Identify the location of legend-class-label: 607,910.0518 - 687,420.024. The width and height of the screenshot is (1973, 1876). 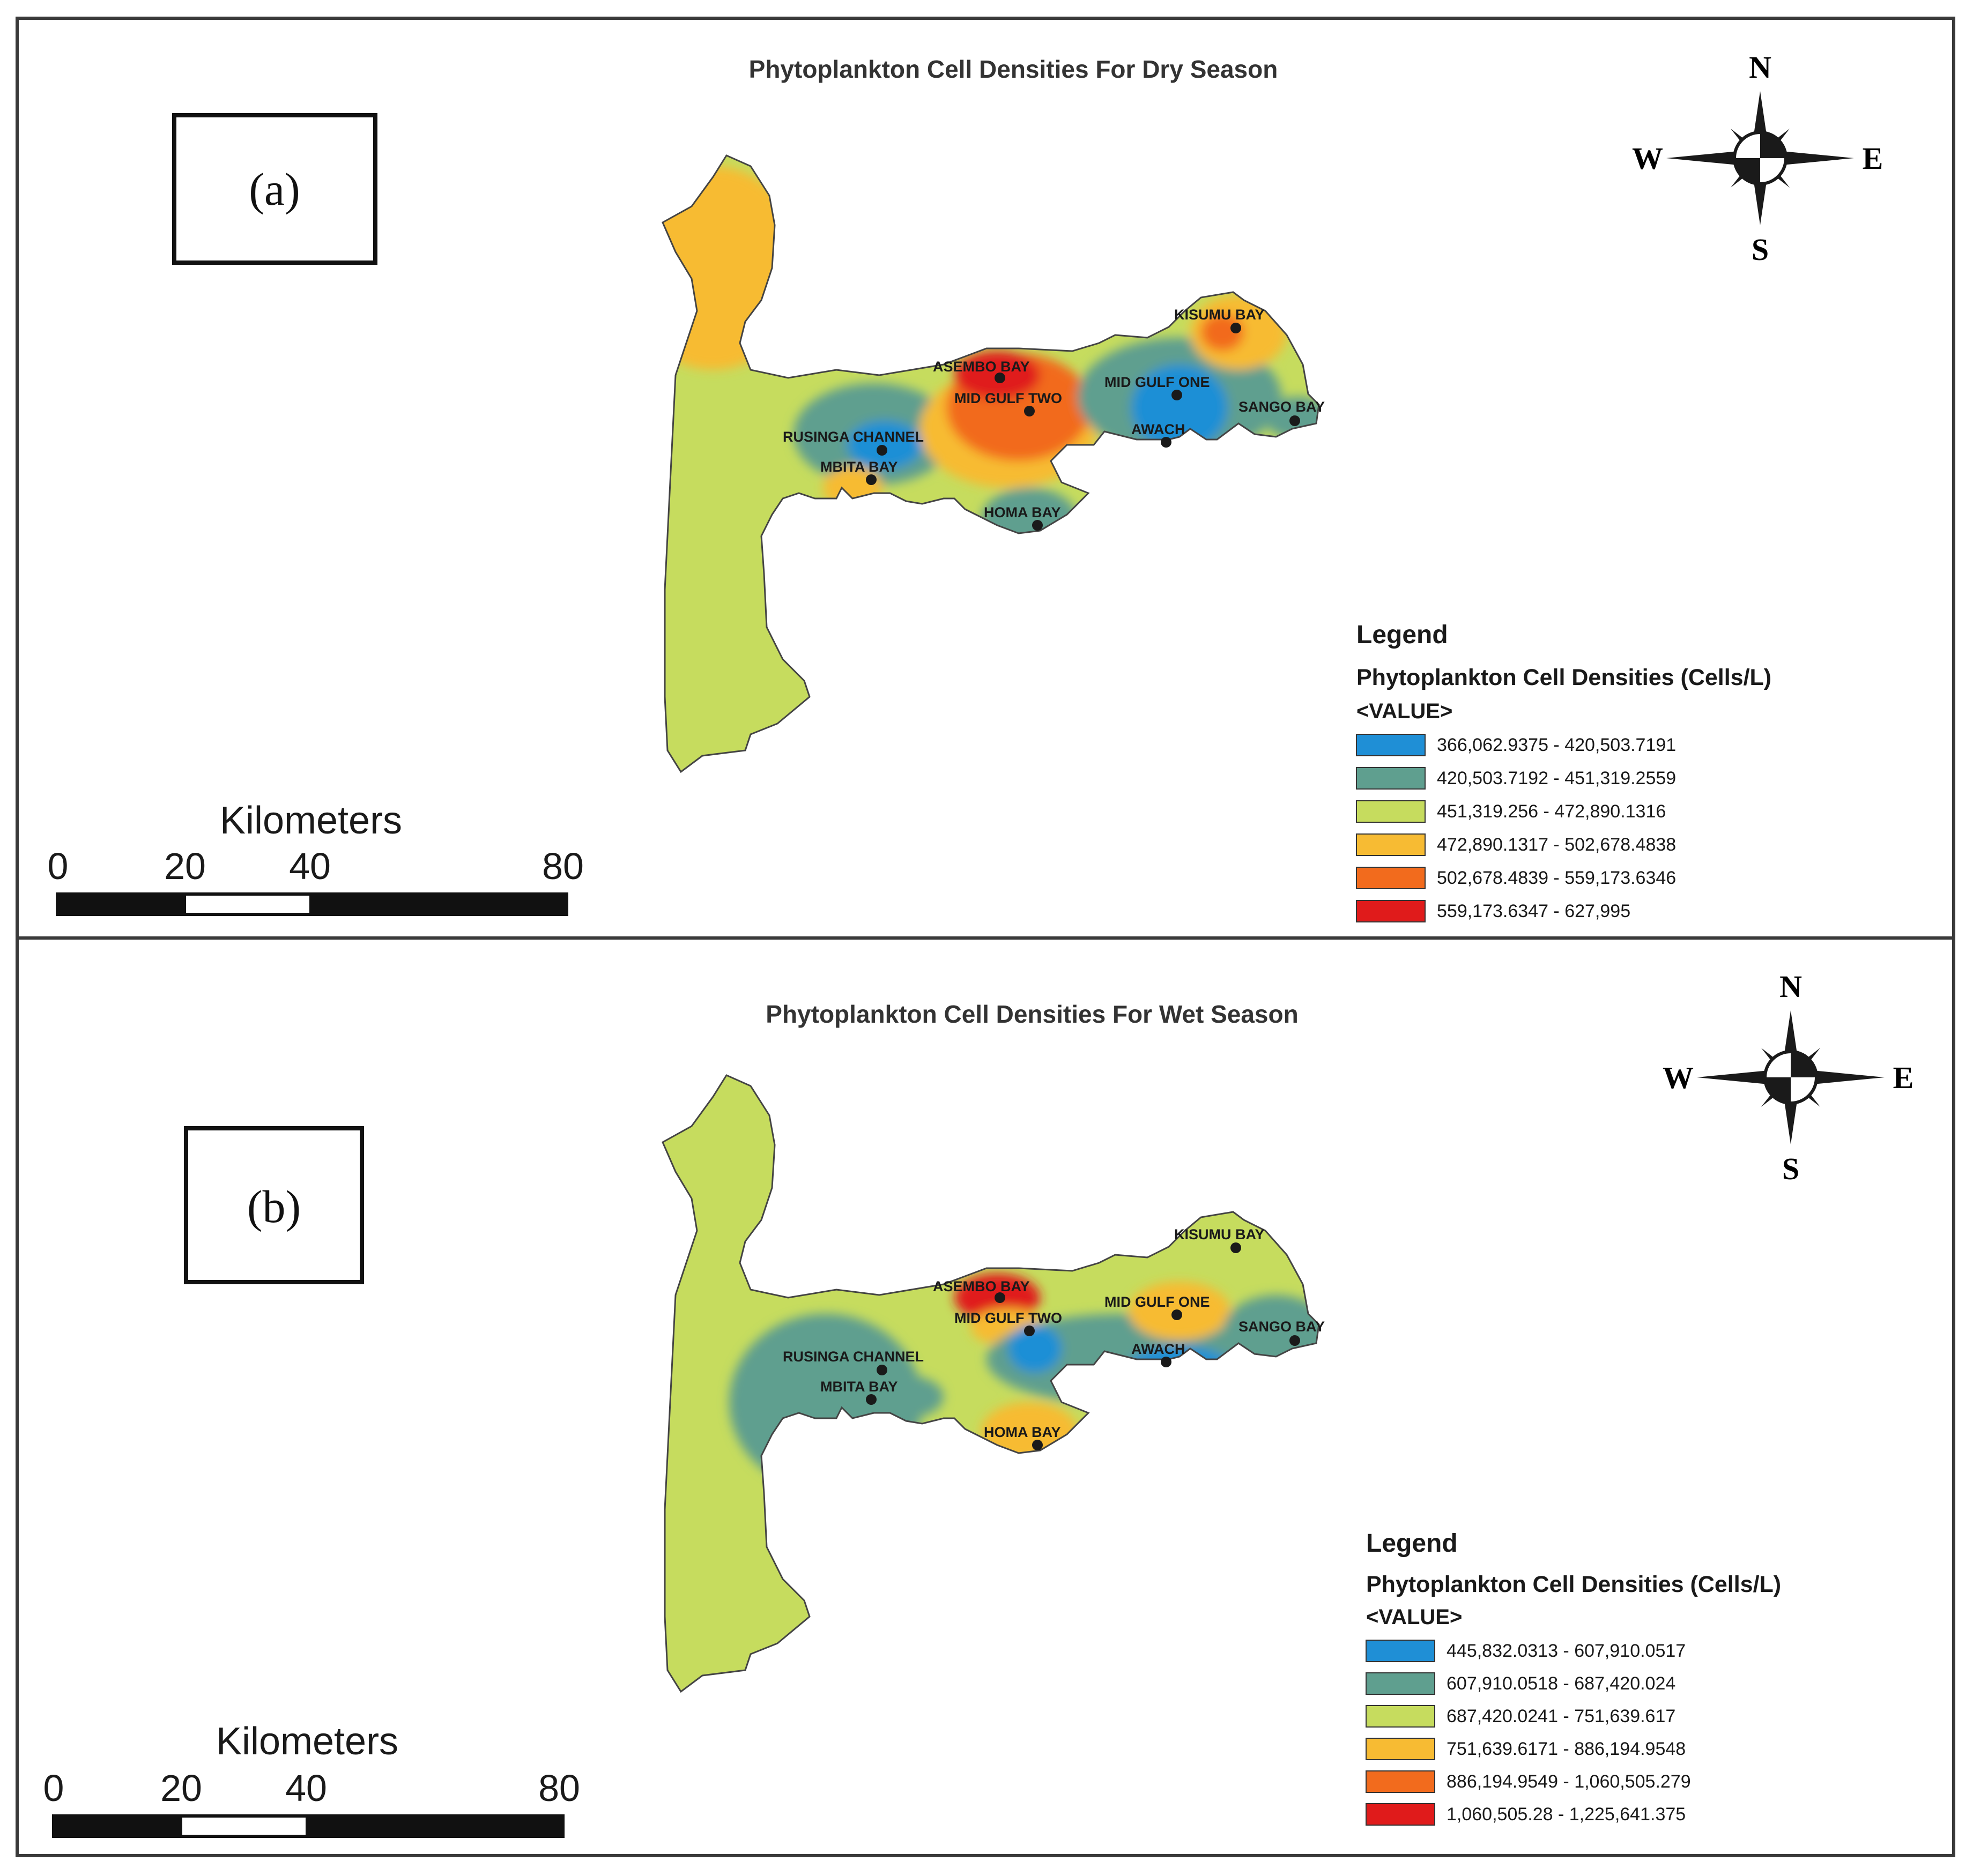
(1561, 1684).